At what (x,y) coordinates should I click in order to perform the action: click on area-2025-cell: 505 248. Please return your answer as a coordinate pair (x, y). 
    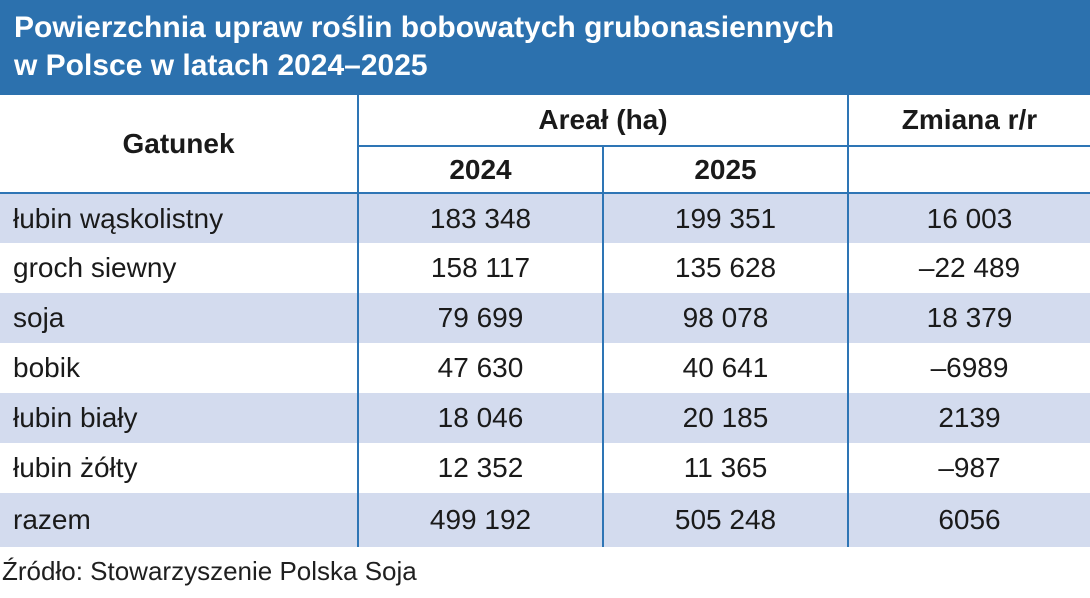
    Looking at the image, I should click on (726, 520).